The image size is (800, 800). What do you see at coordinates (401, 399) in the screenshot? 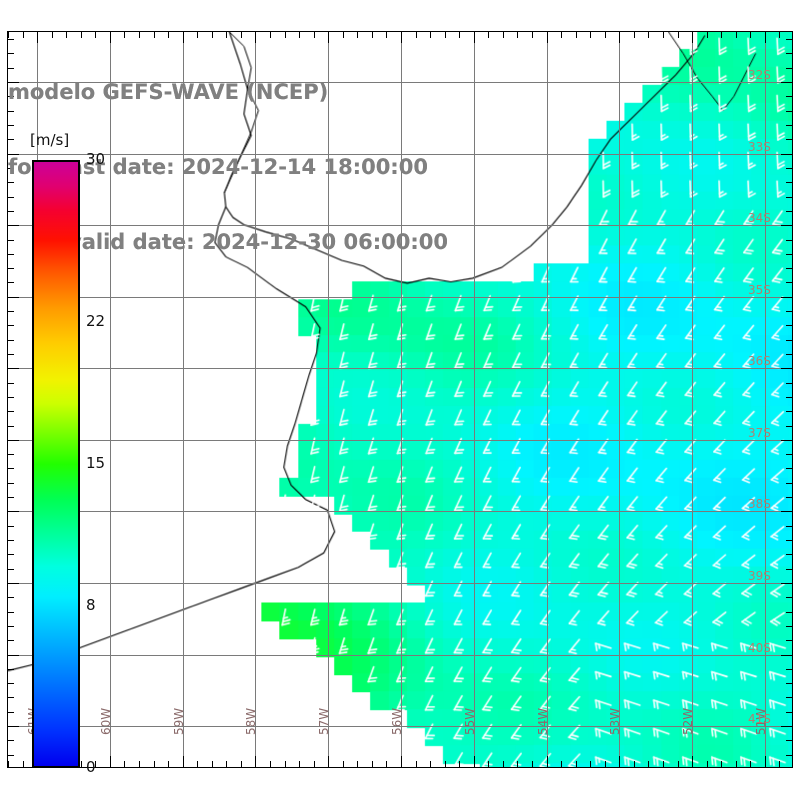
I see `gridline-lon-56W` at bounding box center [401, 399].